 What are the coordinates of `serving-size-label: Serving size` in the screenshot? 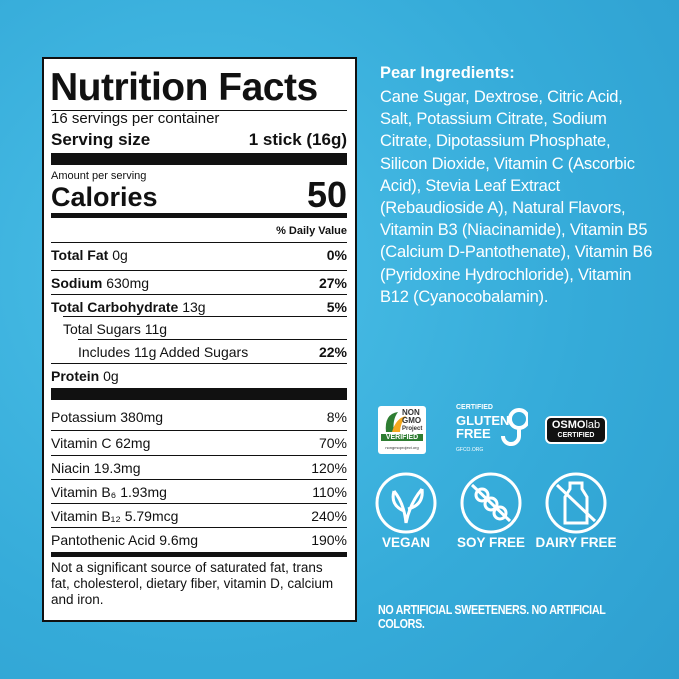 It's located at (101, 139).